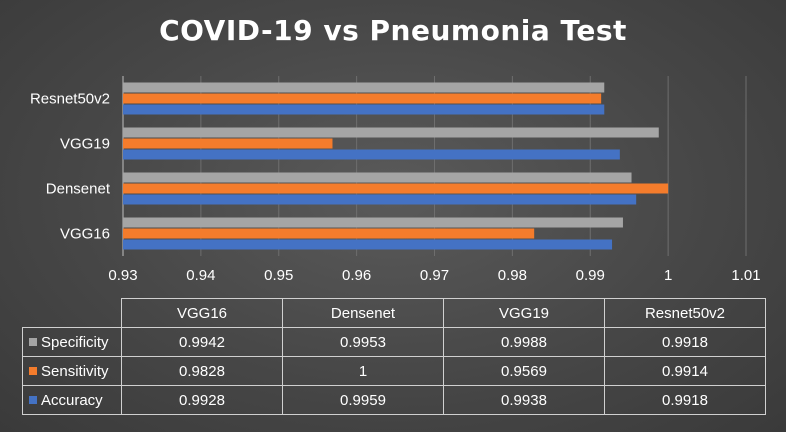 The width and height of the screenshot is (786, 432). What do you see at coordinates (380, 199) in the screenshot?
I see `bar-accuracy-densenet` at bounding box center [380, 199].